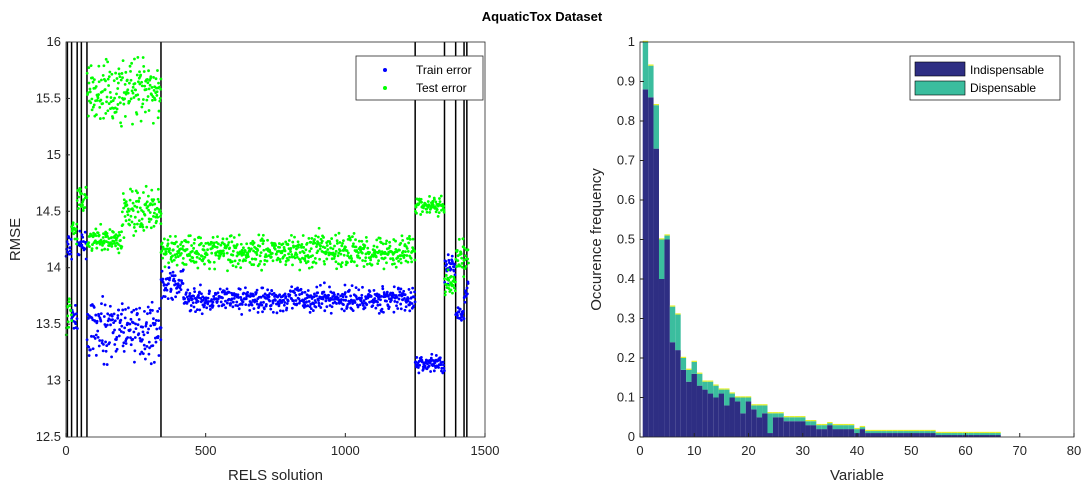 The height and width of the screenshot is (484, 1084). I want to click on x-tick-label: 50, so click(911, 450).